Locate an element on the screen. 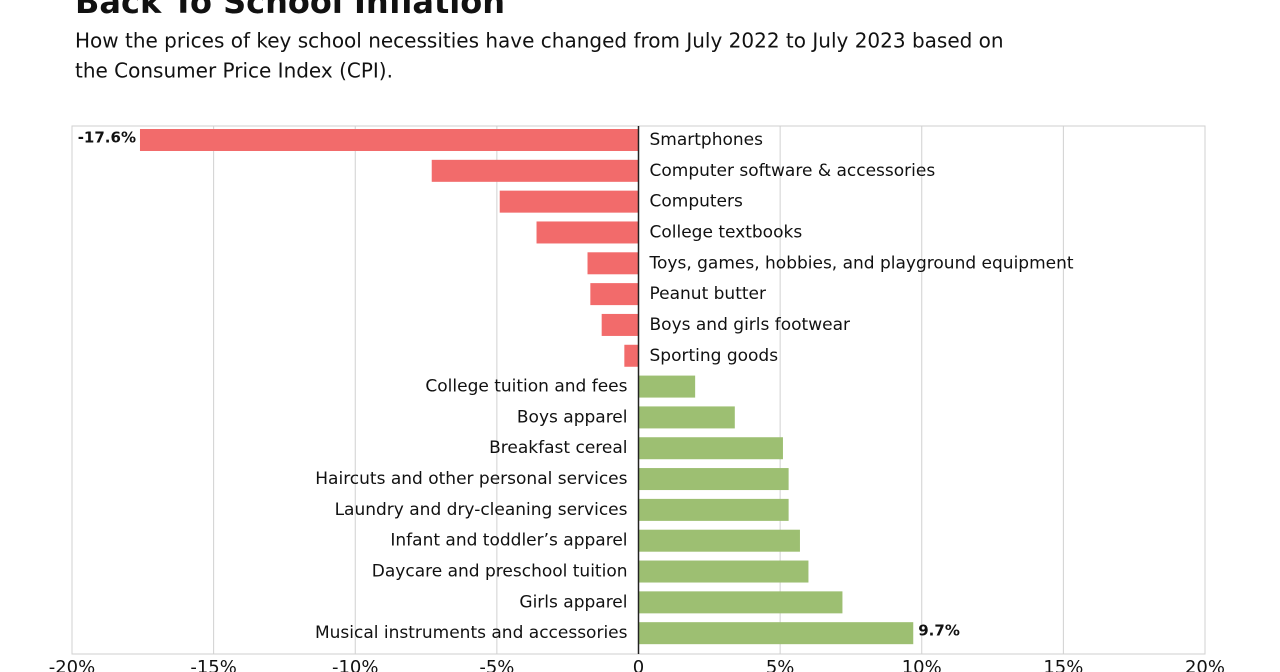 This screenshot has height=672, width=1280. x-tick-label: 20% is located at coordinates (1205, 664).